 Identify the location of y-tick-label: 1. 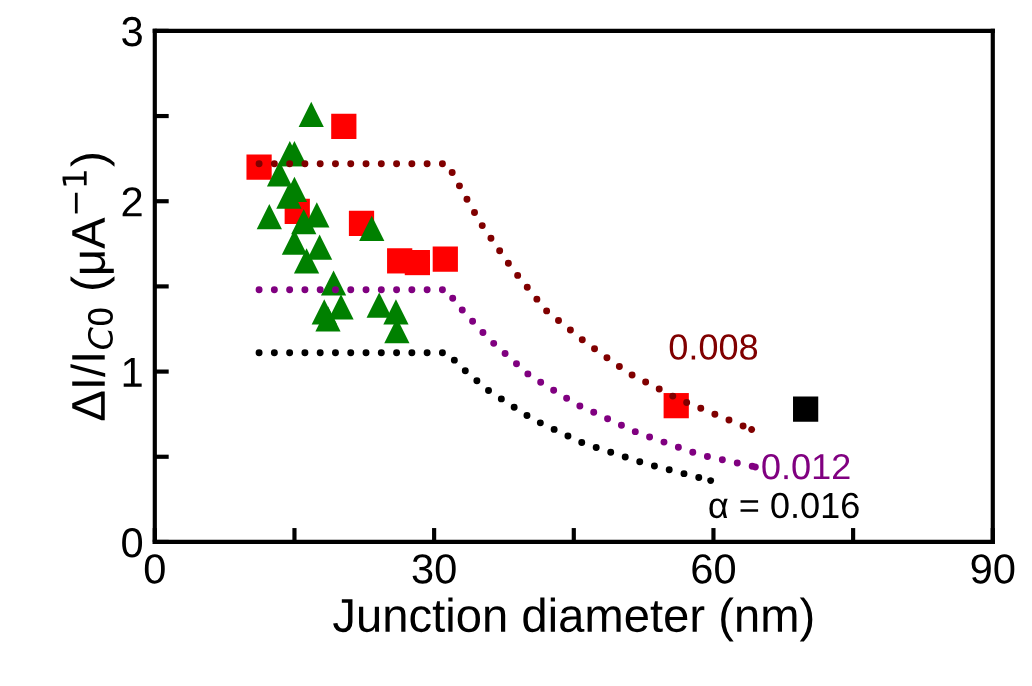
(132, 372).